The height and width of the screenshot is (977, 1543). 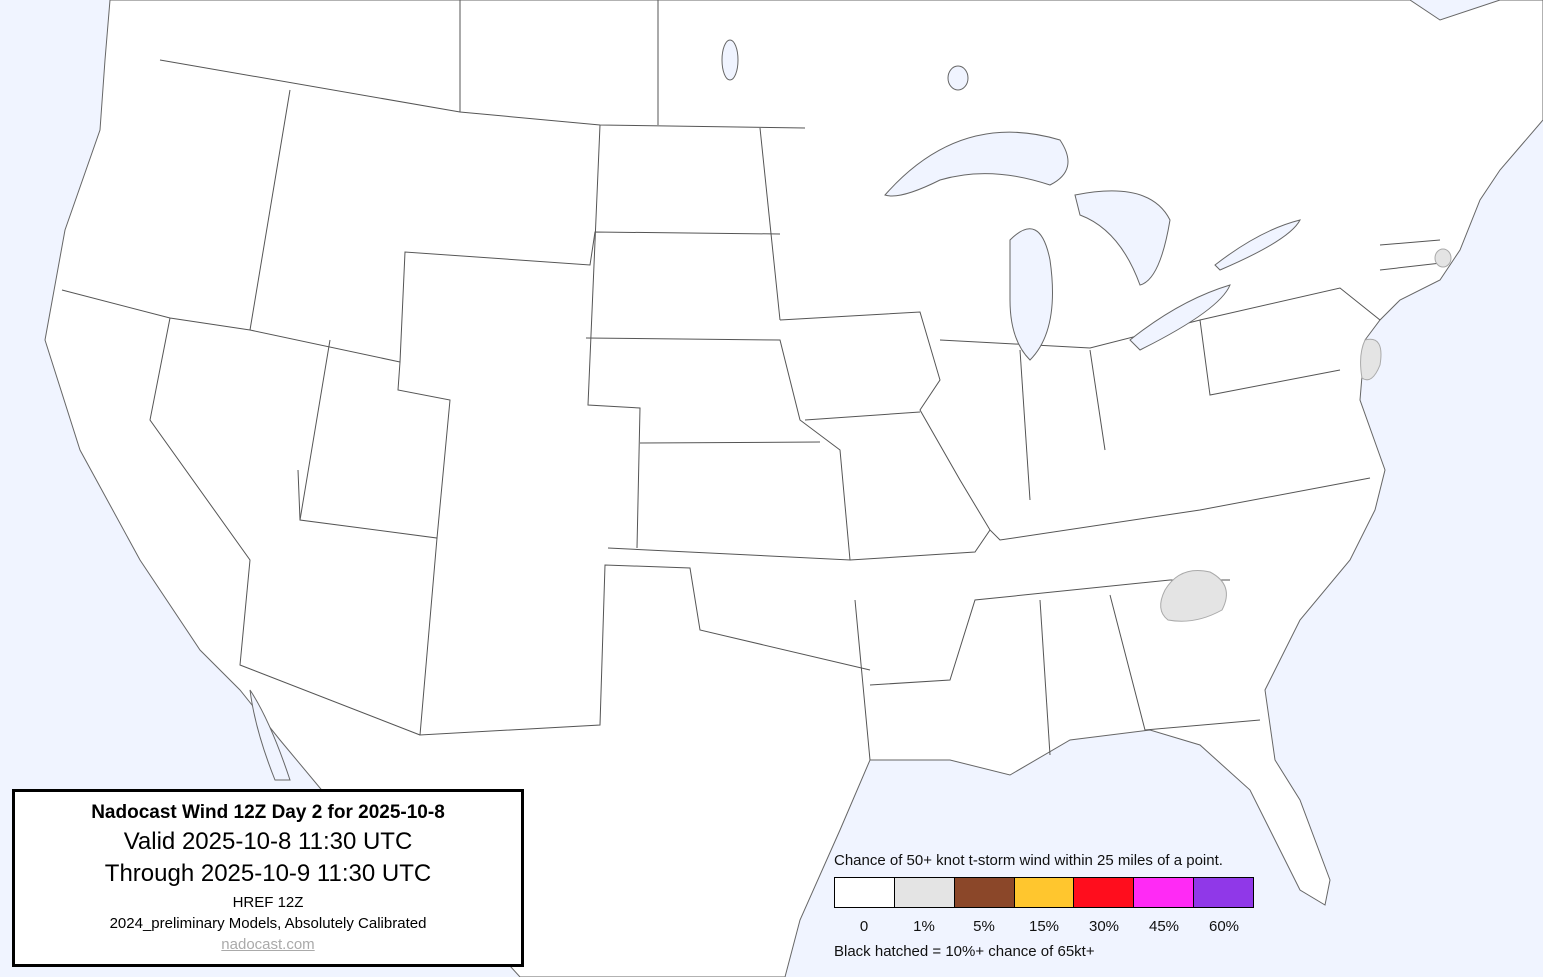 I want to click on legend-swatches, so click(x=1044, y=892).